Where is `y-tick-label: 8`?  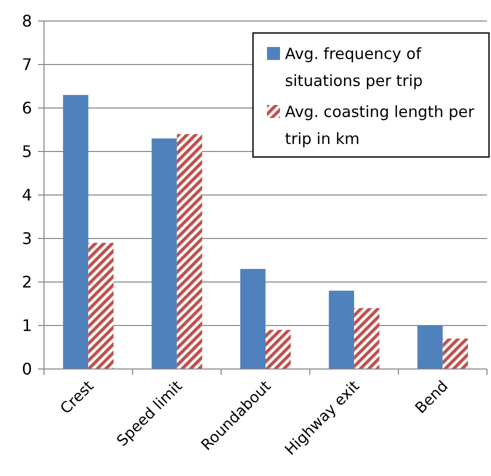 y-tick-label: 8 is located at coordinates (27, 21).